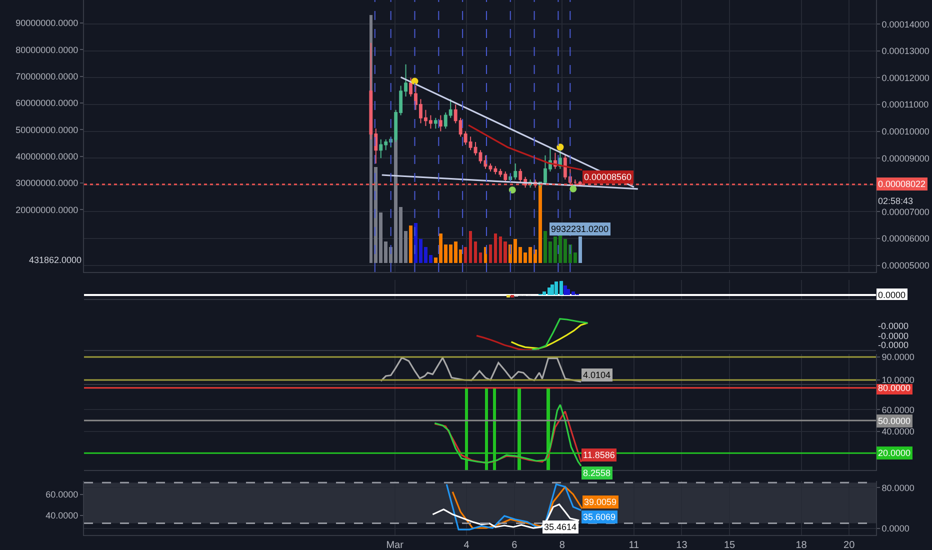 The width and height of the screenshot is (932, 550). Describe the element at coordinates (597, 473) in the screenshot. I see `data-label: 8.2558` at that location.